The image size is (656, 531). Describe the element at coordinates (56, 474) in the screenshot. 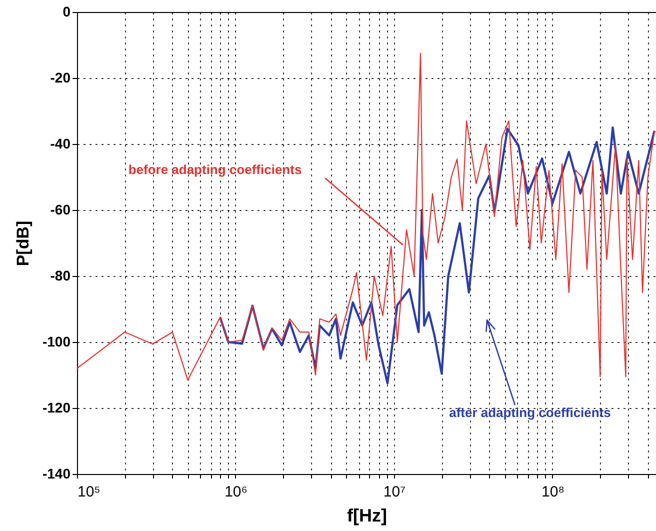

I see `y-tick-label: -140` at that location.